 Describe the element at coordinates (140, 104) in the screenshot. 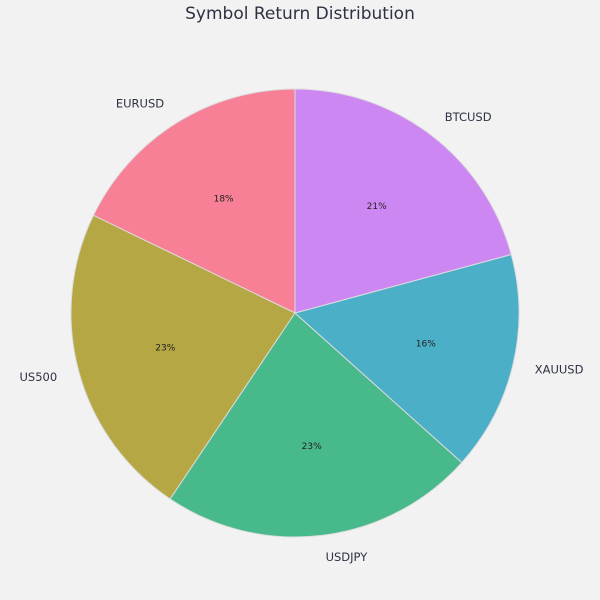

I see `slice-label-eurusd: EURUSD` at that location.